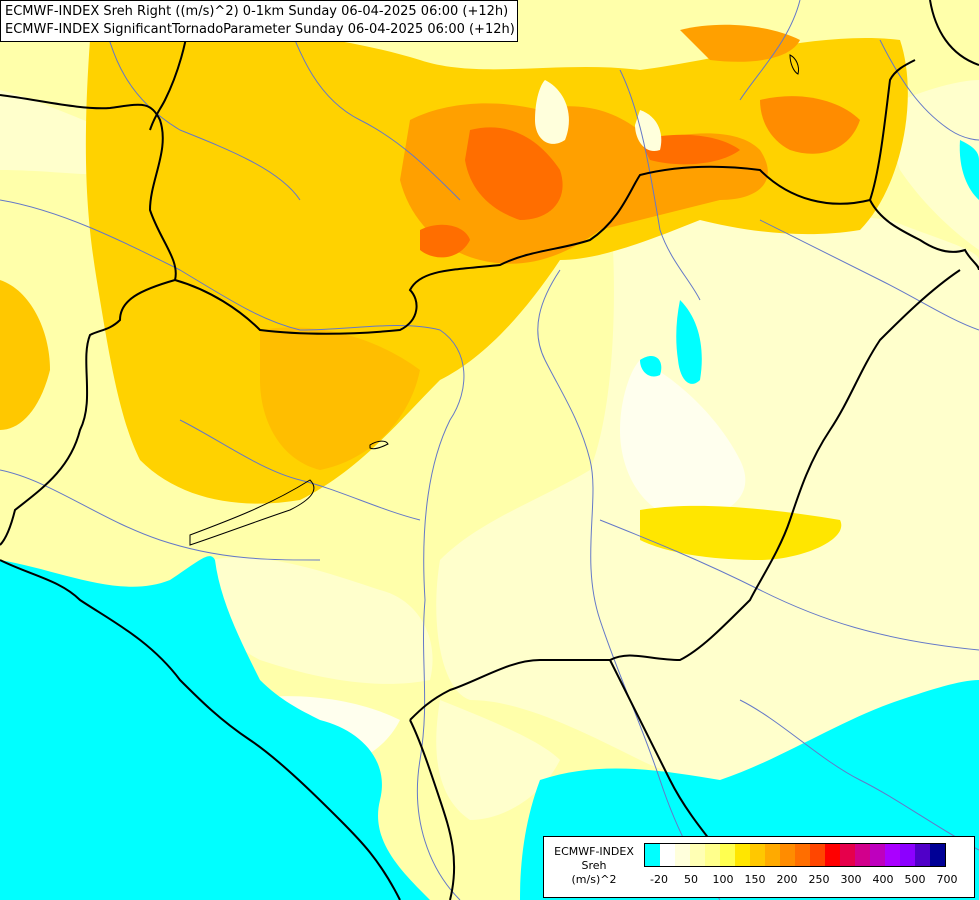 The width and height of the screenshot is (979, 900). What do you see at coordinates (594, 879) in the screenshot?
I see `legend-unit: (m/s)^2` at bounding box center [594, 879].